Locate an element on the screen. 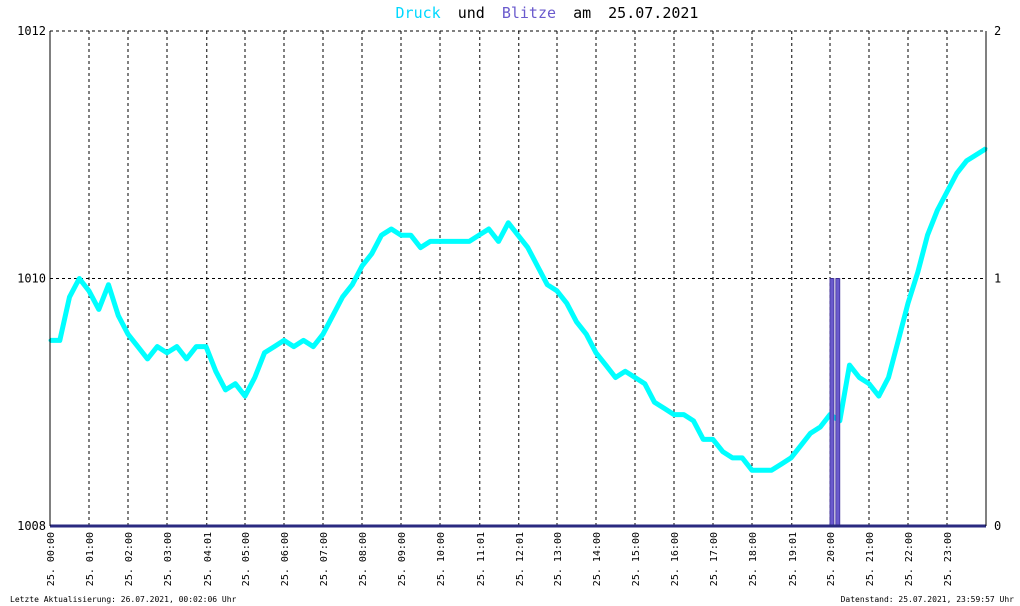  x-tick-label: 25. 05:00 is located at coordinates (246, 559).